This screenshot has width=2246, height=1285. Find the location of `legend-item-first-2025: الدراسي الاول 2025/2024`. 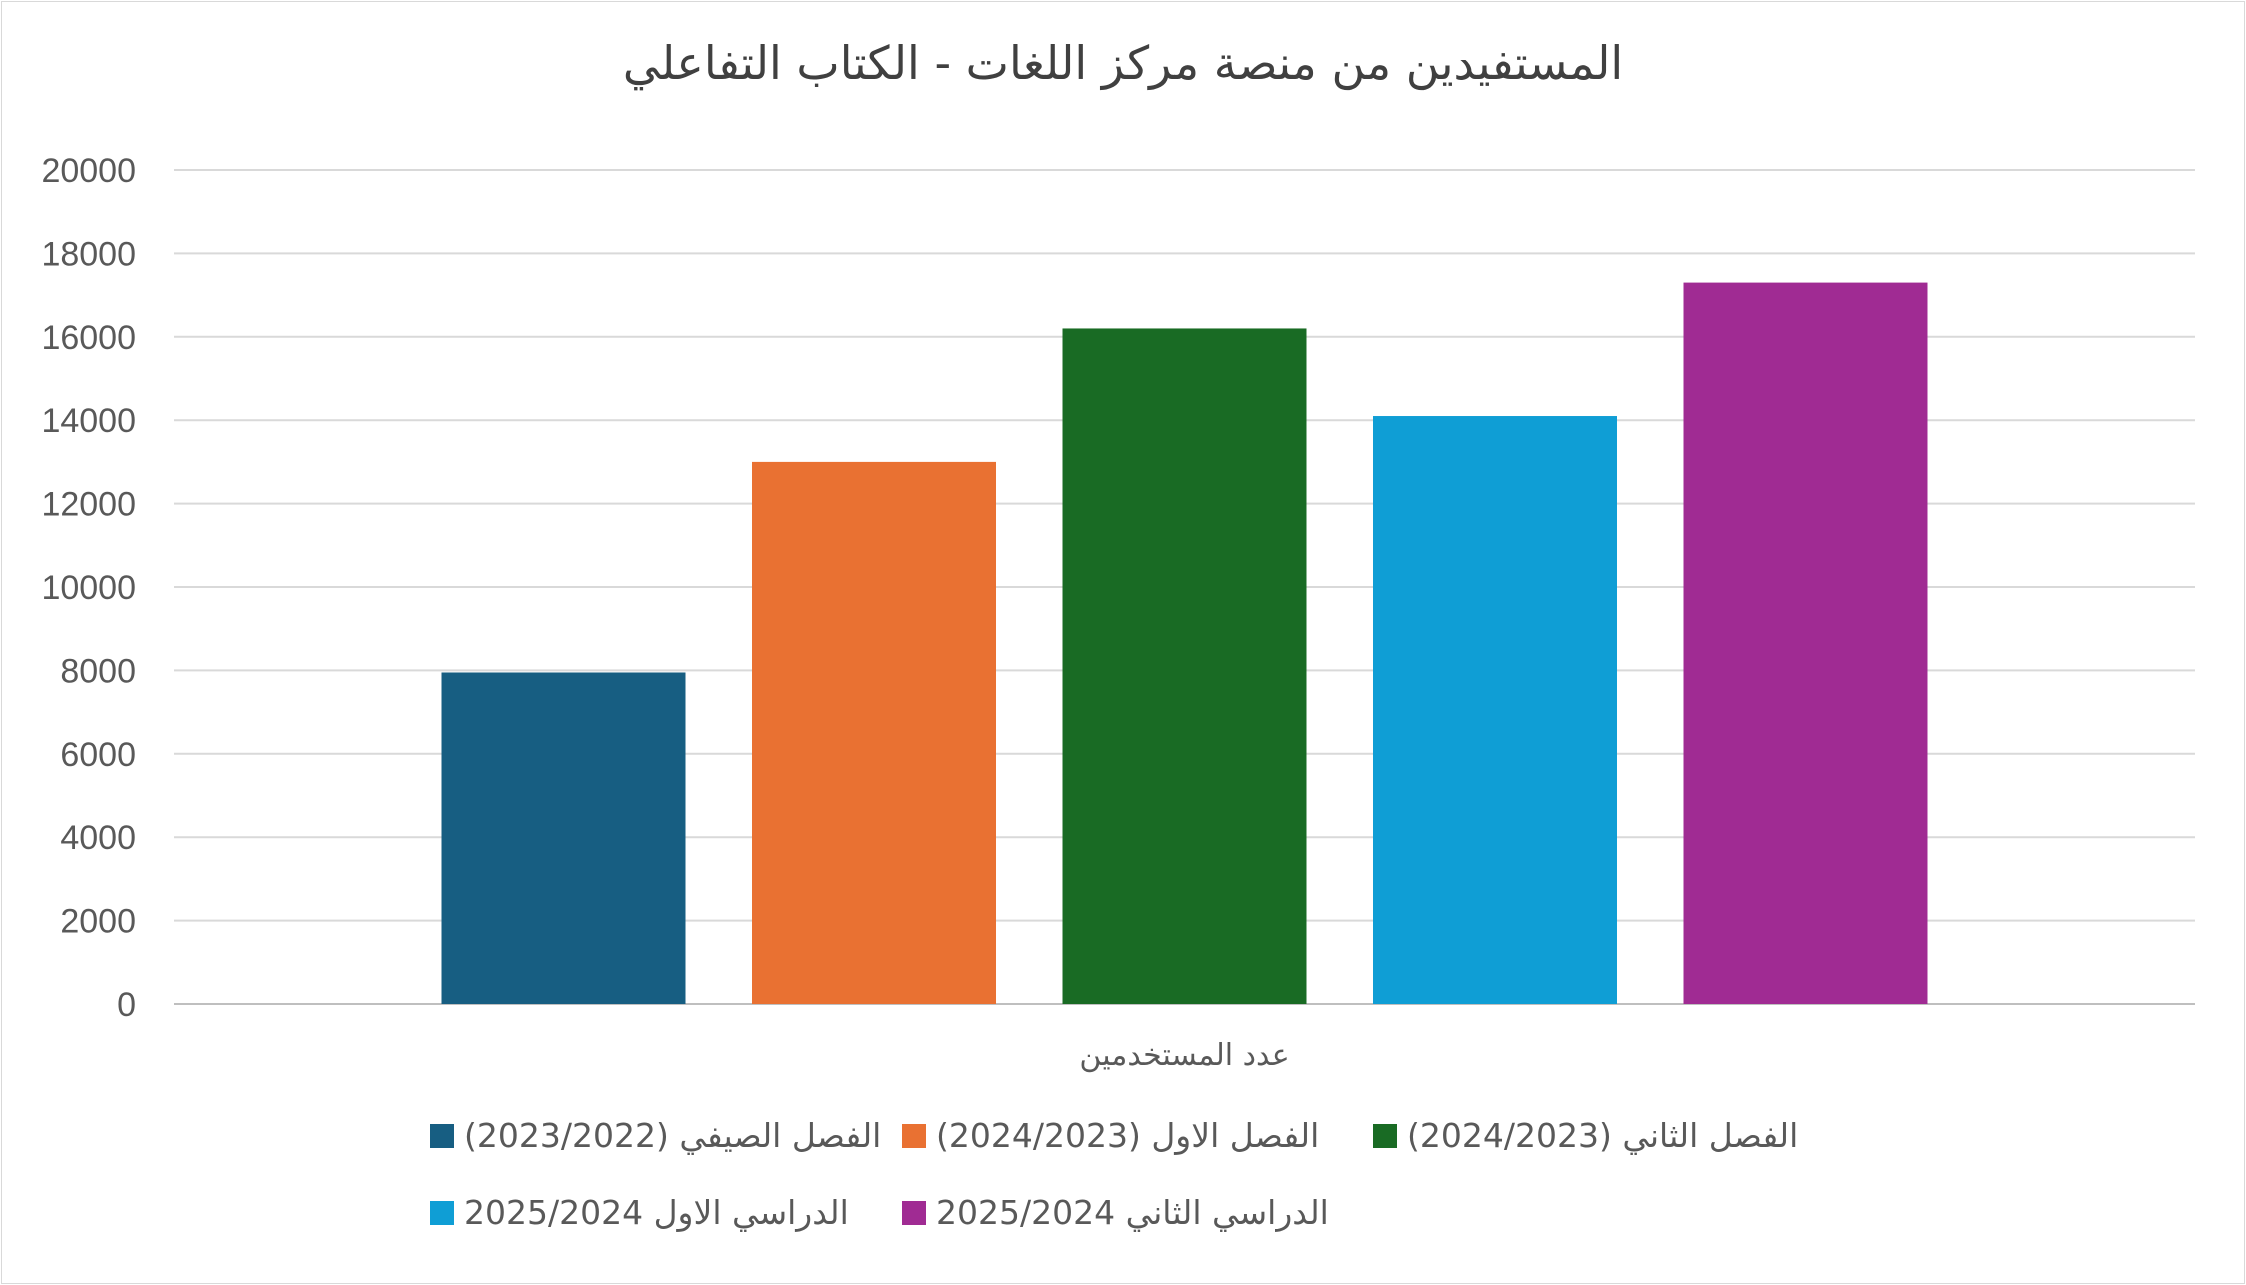

legend-item-first-2025: الدراسي الاول 2025/2024 is located at coordinates (639, 1212).